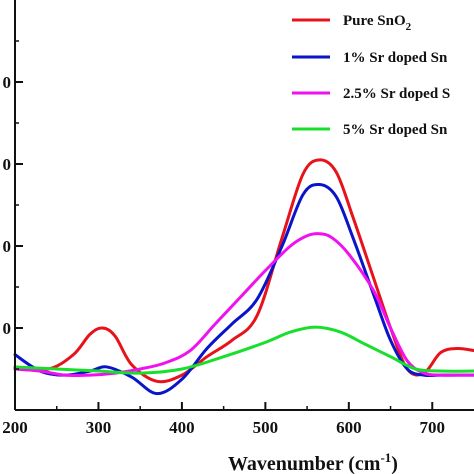 The image size is (474, 474). Describe the element at coordinates (99, 427) in the screenshot. I see `x-tick-label-300: 300` at that location.